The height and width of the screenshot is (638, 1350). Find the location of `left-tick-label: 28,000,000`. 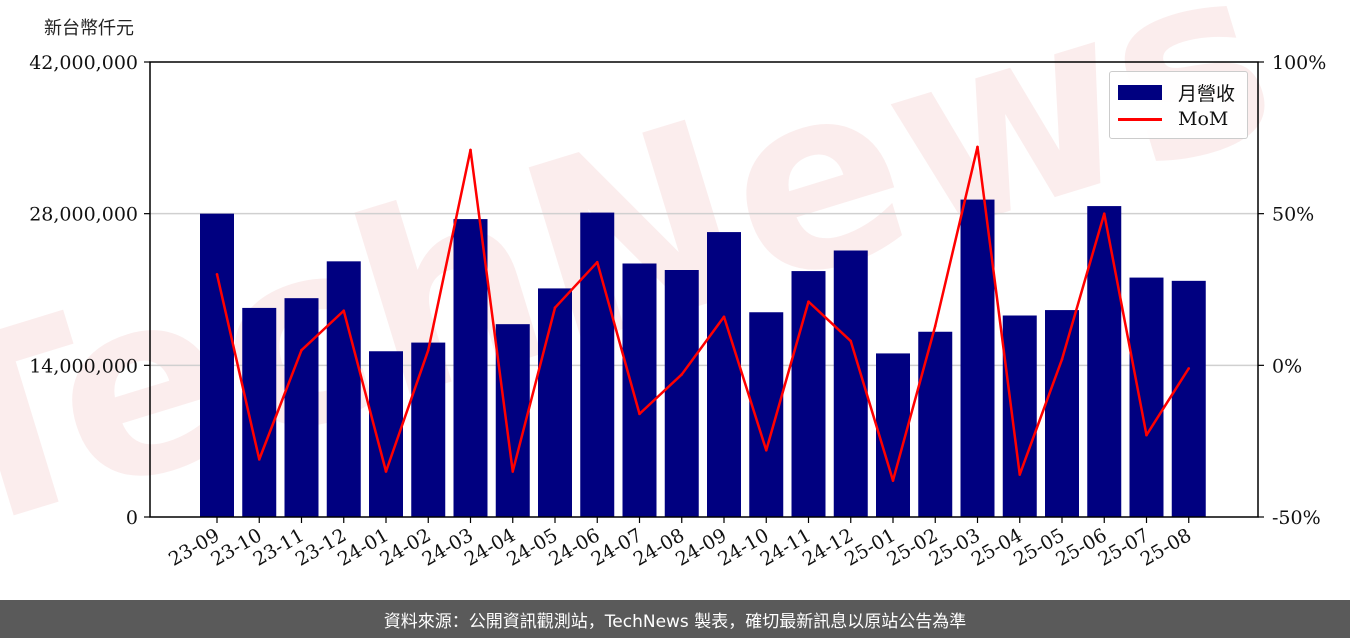

left-tick-label: 28,000,000 is located at coordinates (83, 215).